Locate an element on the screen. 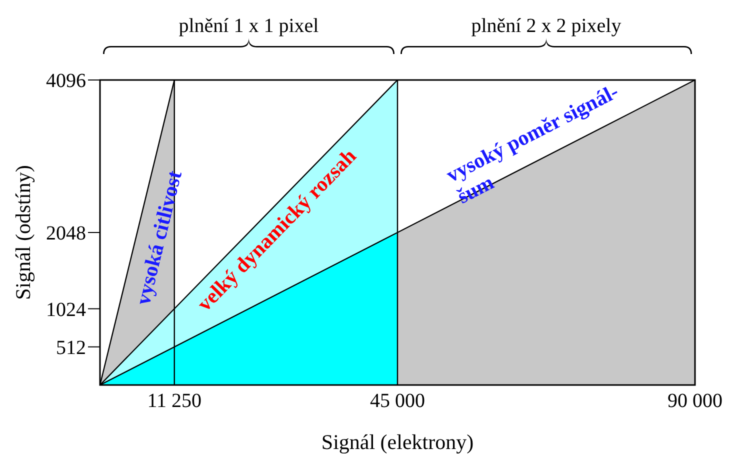 This screenshot has height=461, width=738. x-tick-label: 90 000 is located at coordinates (695, 401).